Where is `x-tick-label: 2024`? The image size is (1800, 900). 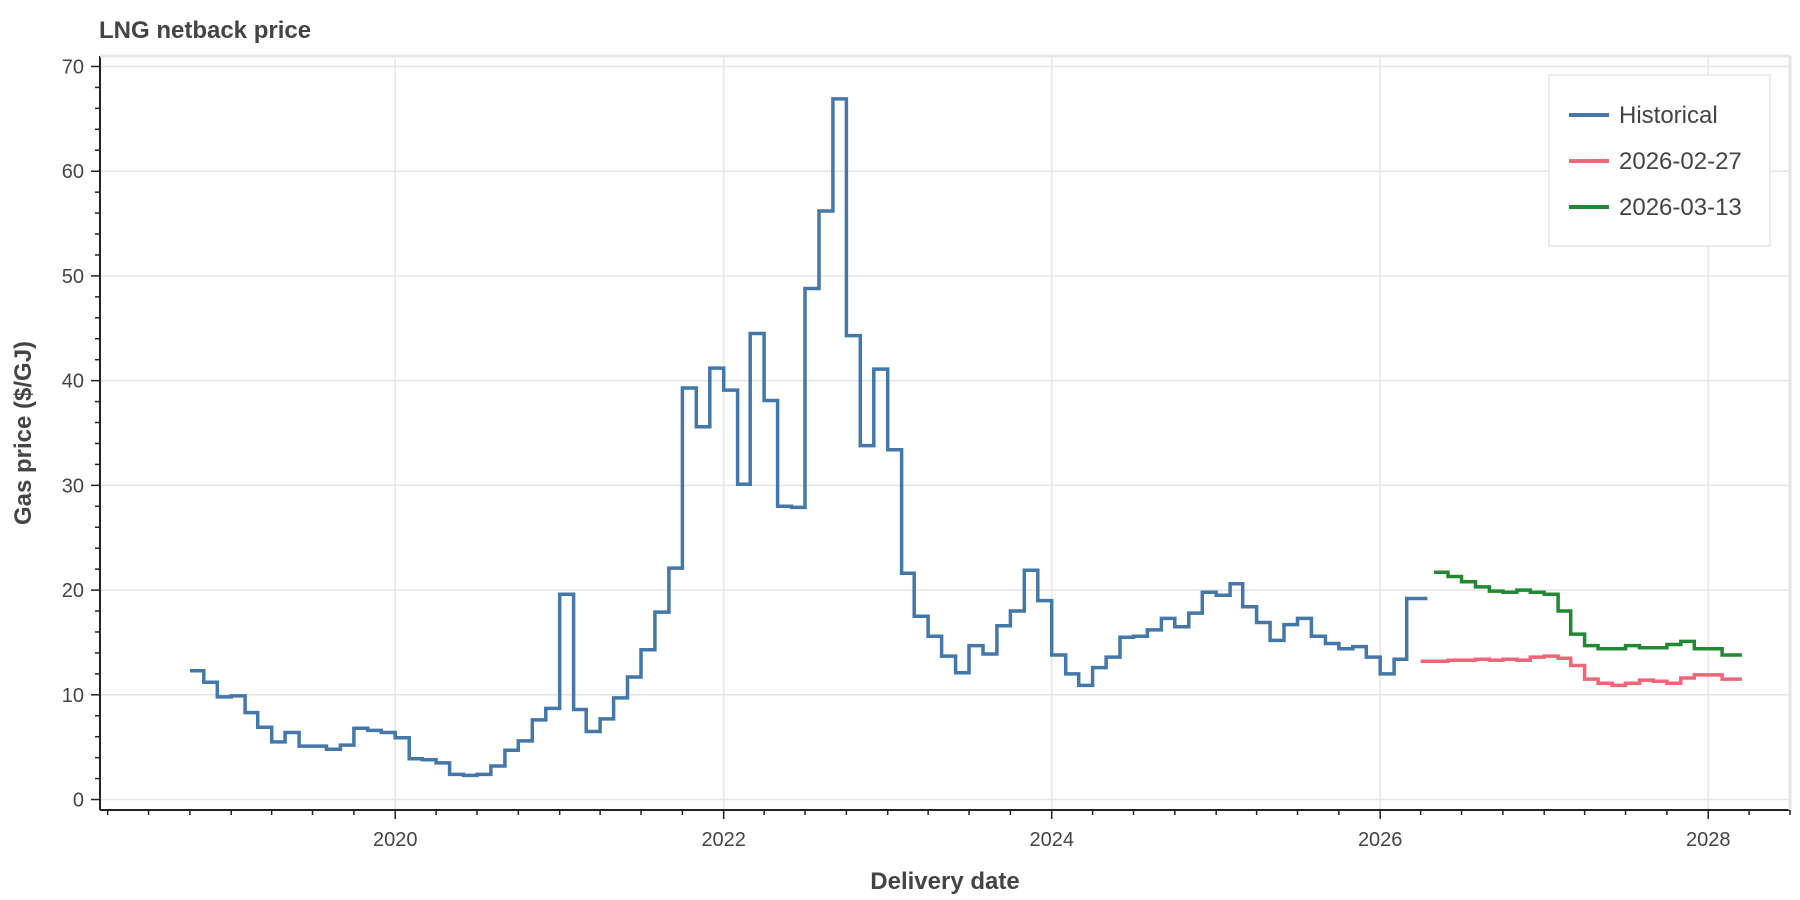
x-tick-label: 2024 is located at coordinates (1051, 840).